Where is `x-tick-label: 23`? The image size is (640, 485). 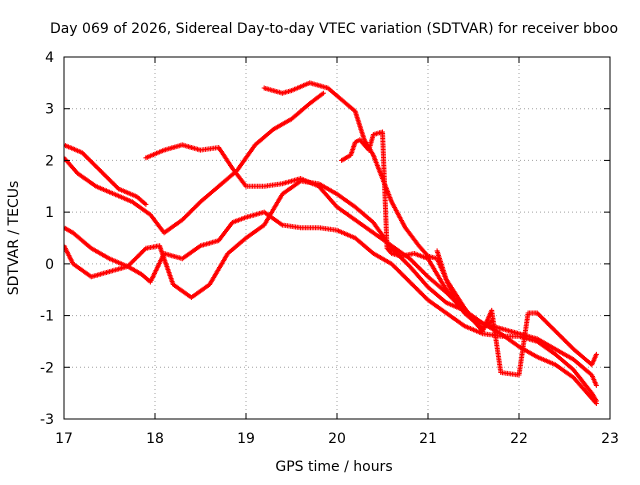
x-tick-label: 23 is located at coordinates (610, 439).